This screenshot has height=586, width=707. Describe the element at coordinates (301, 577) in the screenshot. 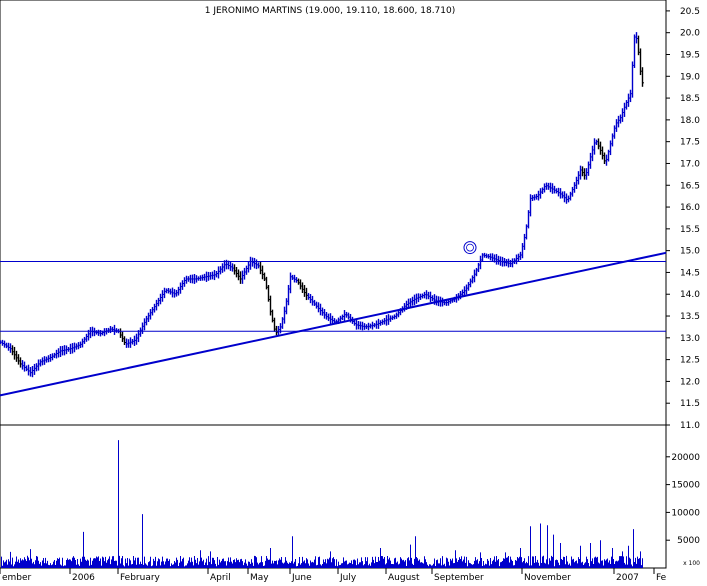

I see `x-tick-label: June` at that location.